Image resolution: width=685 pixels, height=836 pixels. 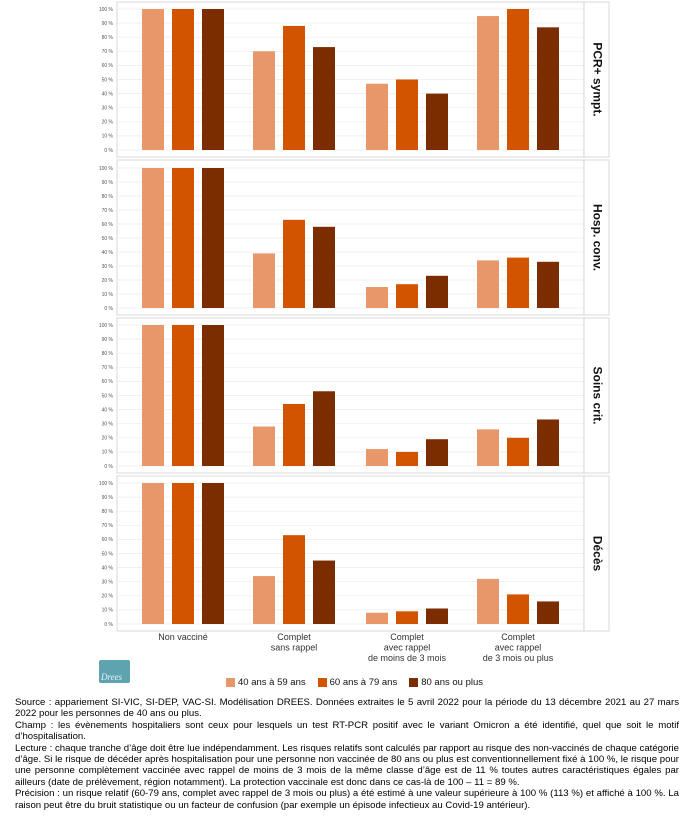 What do you see at coordinates (108, 512) in the screenshot?
I see `panel-3-y-tick-label: 80 %` at bounding box center [108, 512].